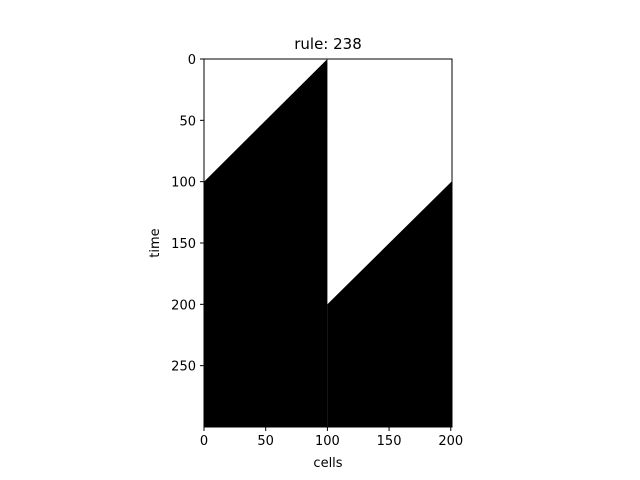 Image resolution: width=640 pixels, height=480 pixels. Describe the element at coordinates (187, 214) in the screenshot. I see `y-axis: 0 50 100 150 200 250` at that location.